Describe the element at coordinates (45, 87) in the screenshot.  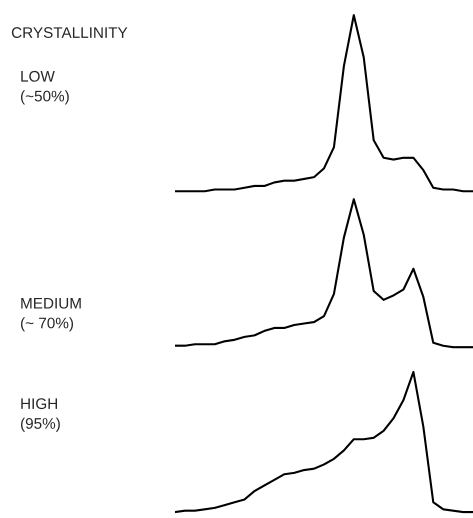
I see `y-axis-title: LOW (~50%)` at that location.